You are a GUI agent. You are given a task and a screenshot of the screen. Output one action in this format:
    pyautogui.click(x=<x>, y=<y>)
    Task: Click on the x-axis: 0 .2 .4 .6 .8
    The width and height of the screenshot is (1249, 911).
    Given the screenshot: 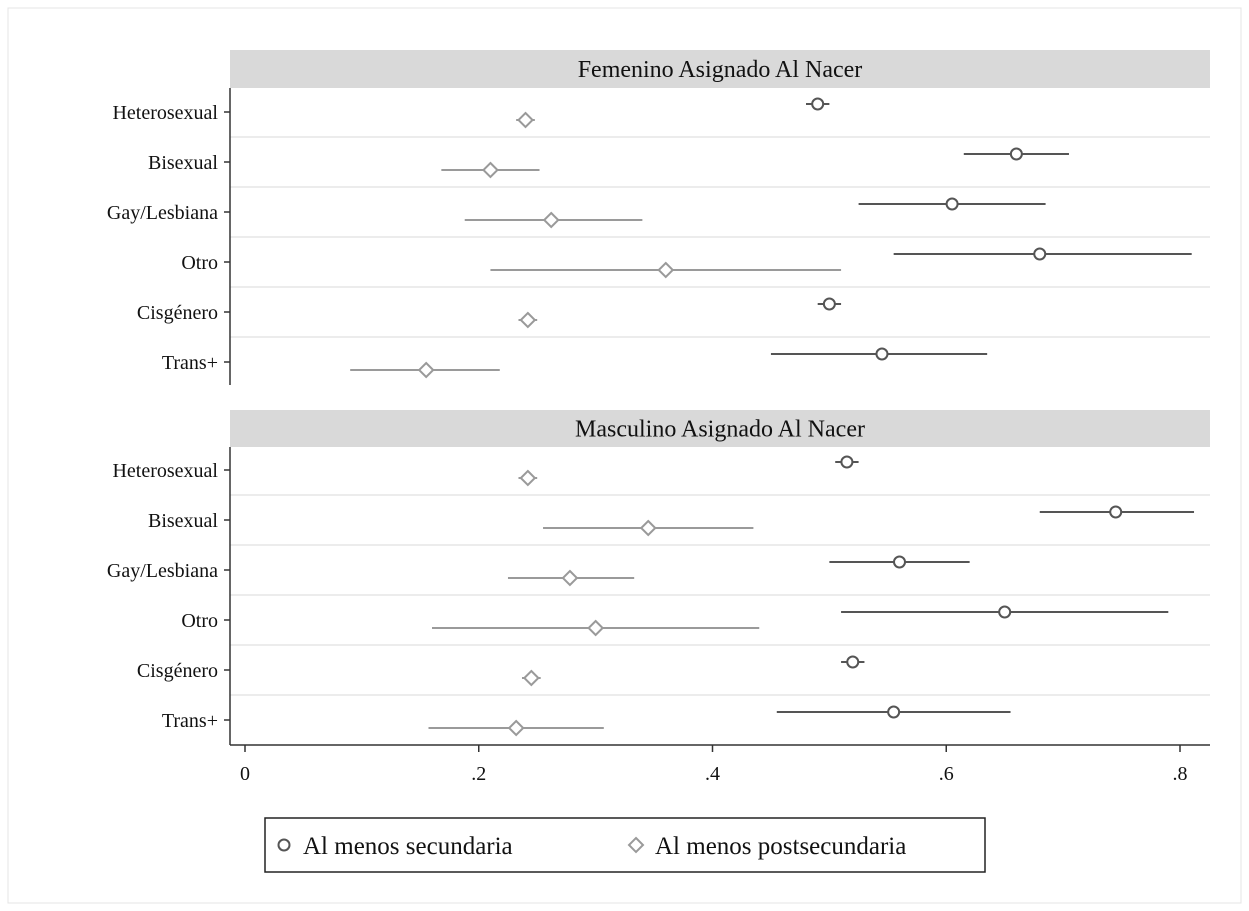 What is the action you would take?
    pyautogui.click(x=720, y=764)
    